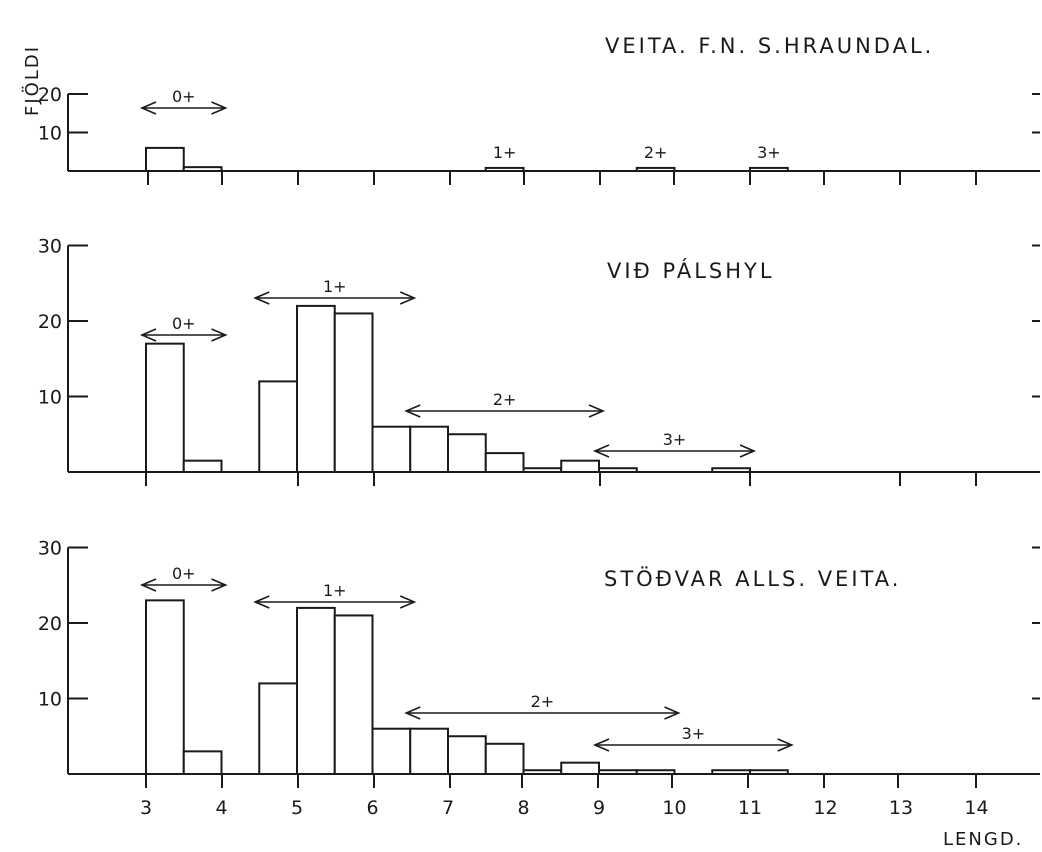  What do you see at coordinates (752, 578) in the screenshot?
I see `panel-title: STÖÐVAR ALLS. VEITA.` at bounding box center [752, 578].